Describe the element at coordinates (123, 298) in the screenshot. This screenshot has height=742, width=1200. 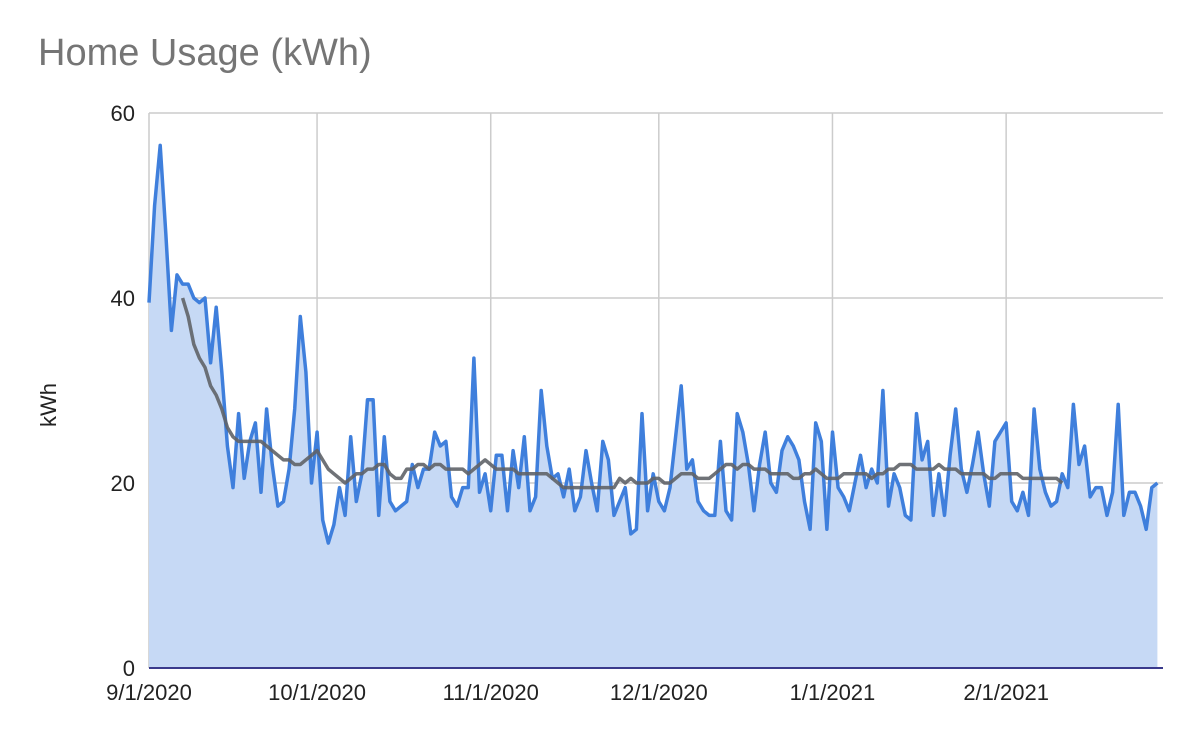
I see `y-tick-label-40: 40` at that location.